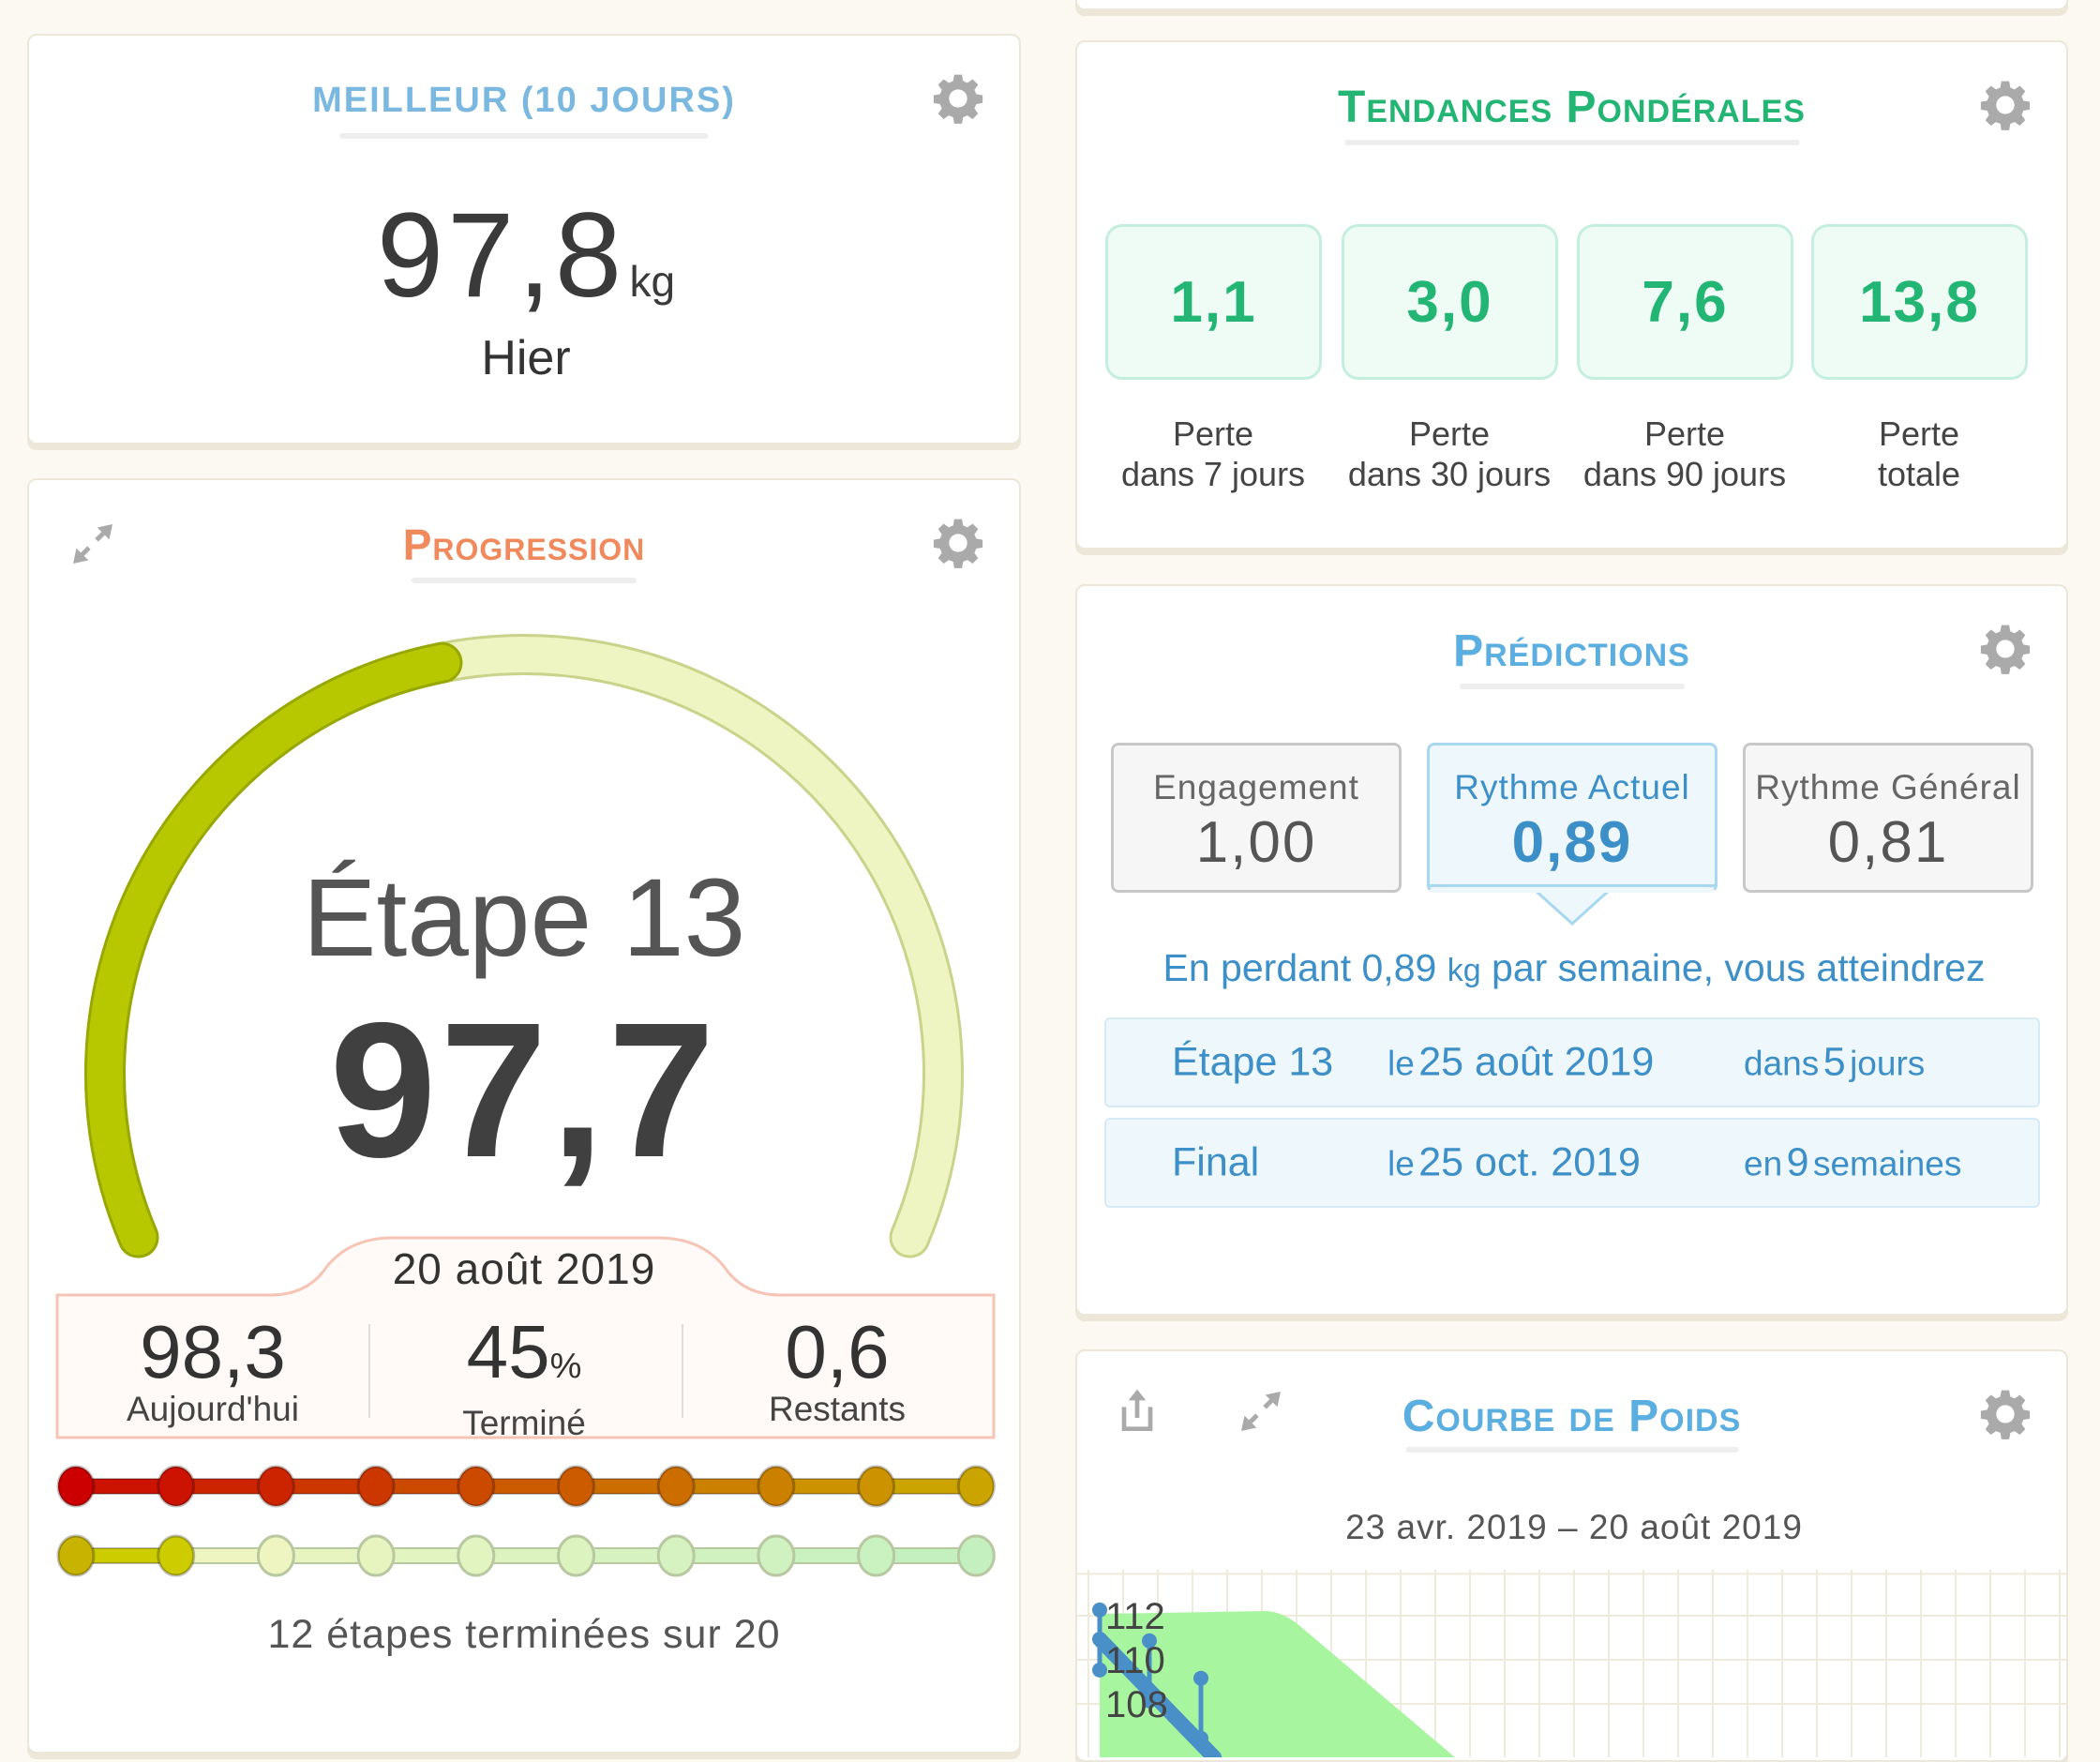  I want to click on box-border, so click(1572, 886).